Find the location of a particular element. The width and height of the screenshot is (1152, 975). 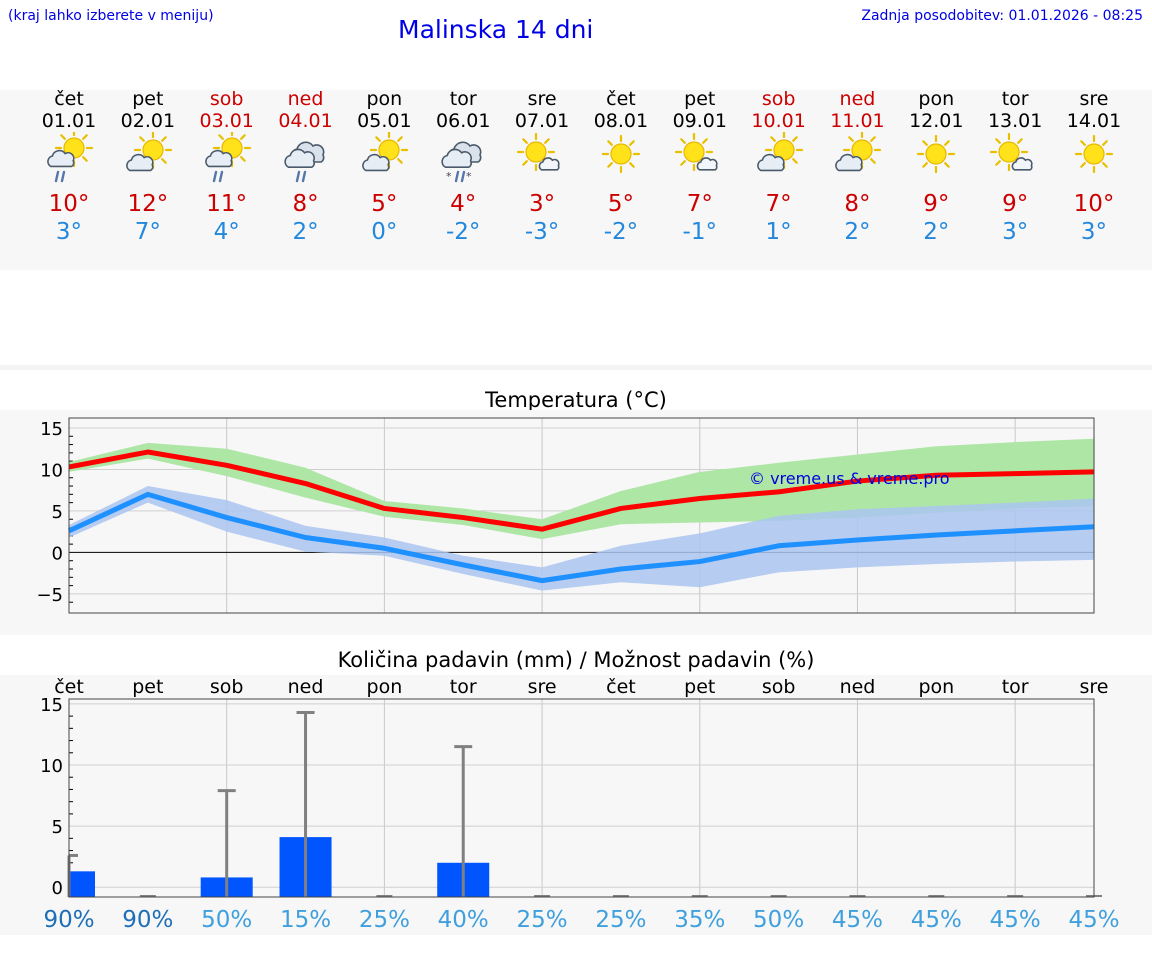

day-column: tor 13.01 9° 3° is located at coordinates (1015, 167).